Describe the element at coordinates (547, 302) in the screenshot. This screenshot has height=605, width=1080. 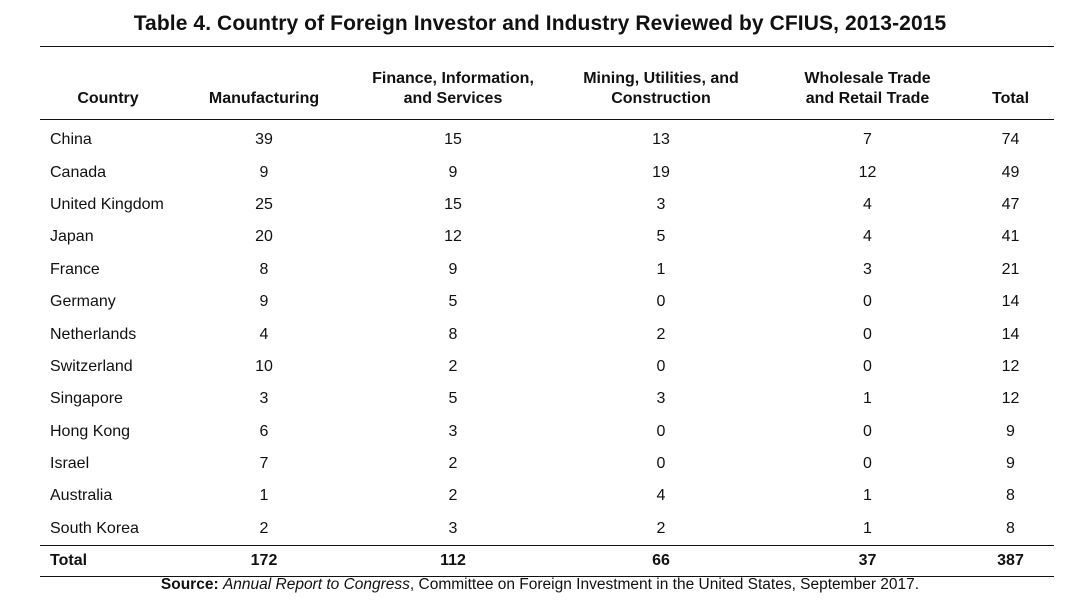
I see `table-row: Germany 9 5 0 0 14` at that location.